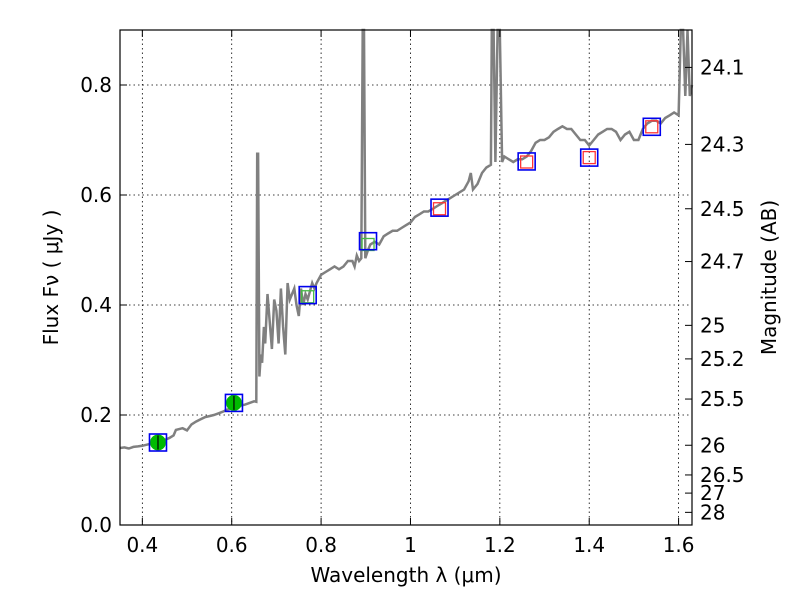 The width and height of the screenshot is (800, 600). Describe the element at coordinates (96, 85) in the screenshot. I see `y-tick-label: 0.8` at that location.